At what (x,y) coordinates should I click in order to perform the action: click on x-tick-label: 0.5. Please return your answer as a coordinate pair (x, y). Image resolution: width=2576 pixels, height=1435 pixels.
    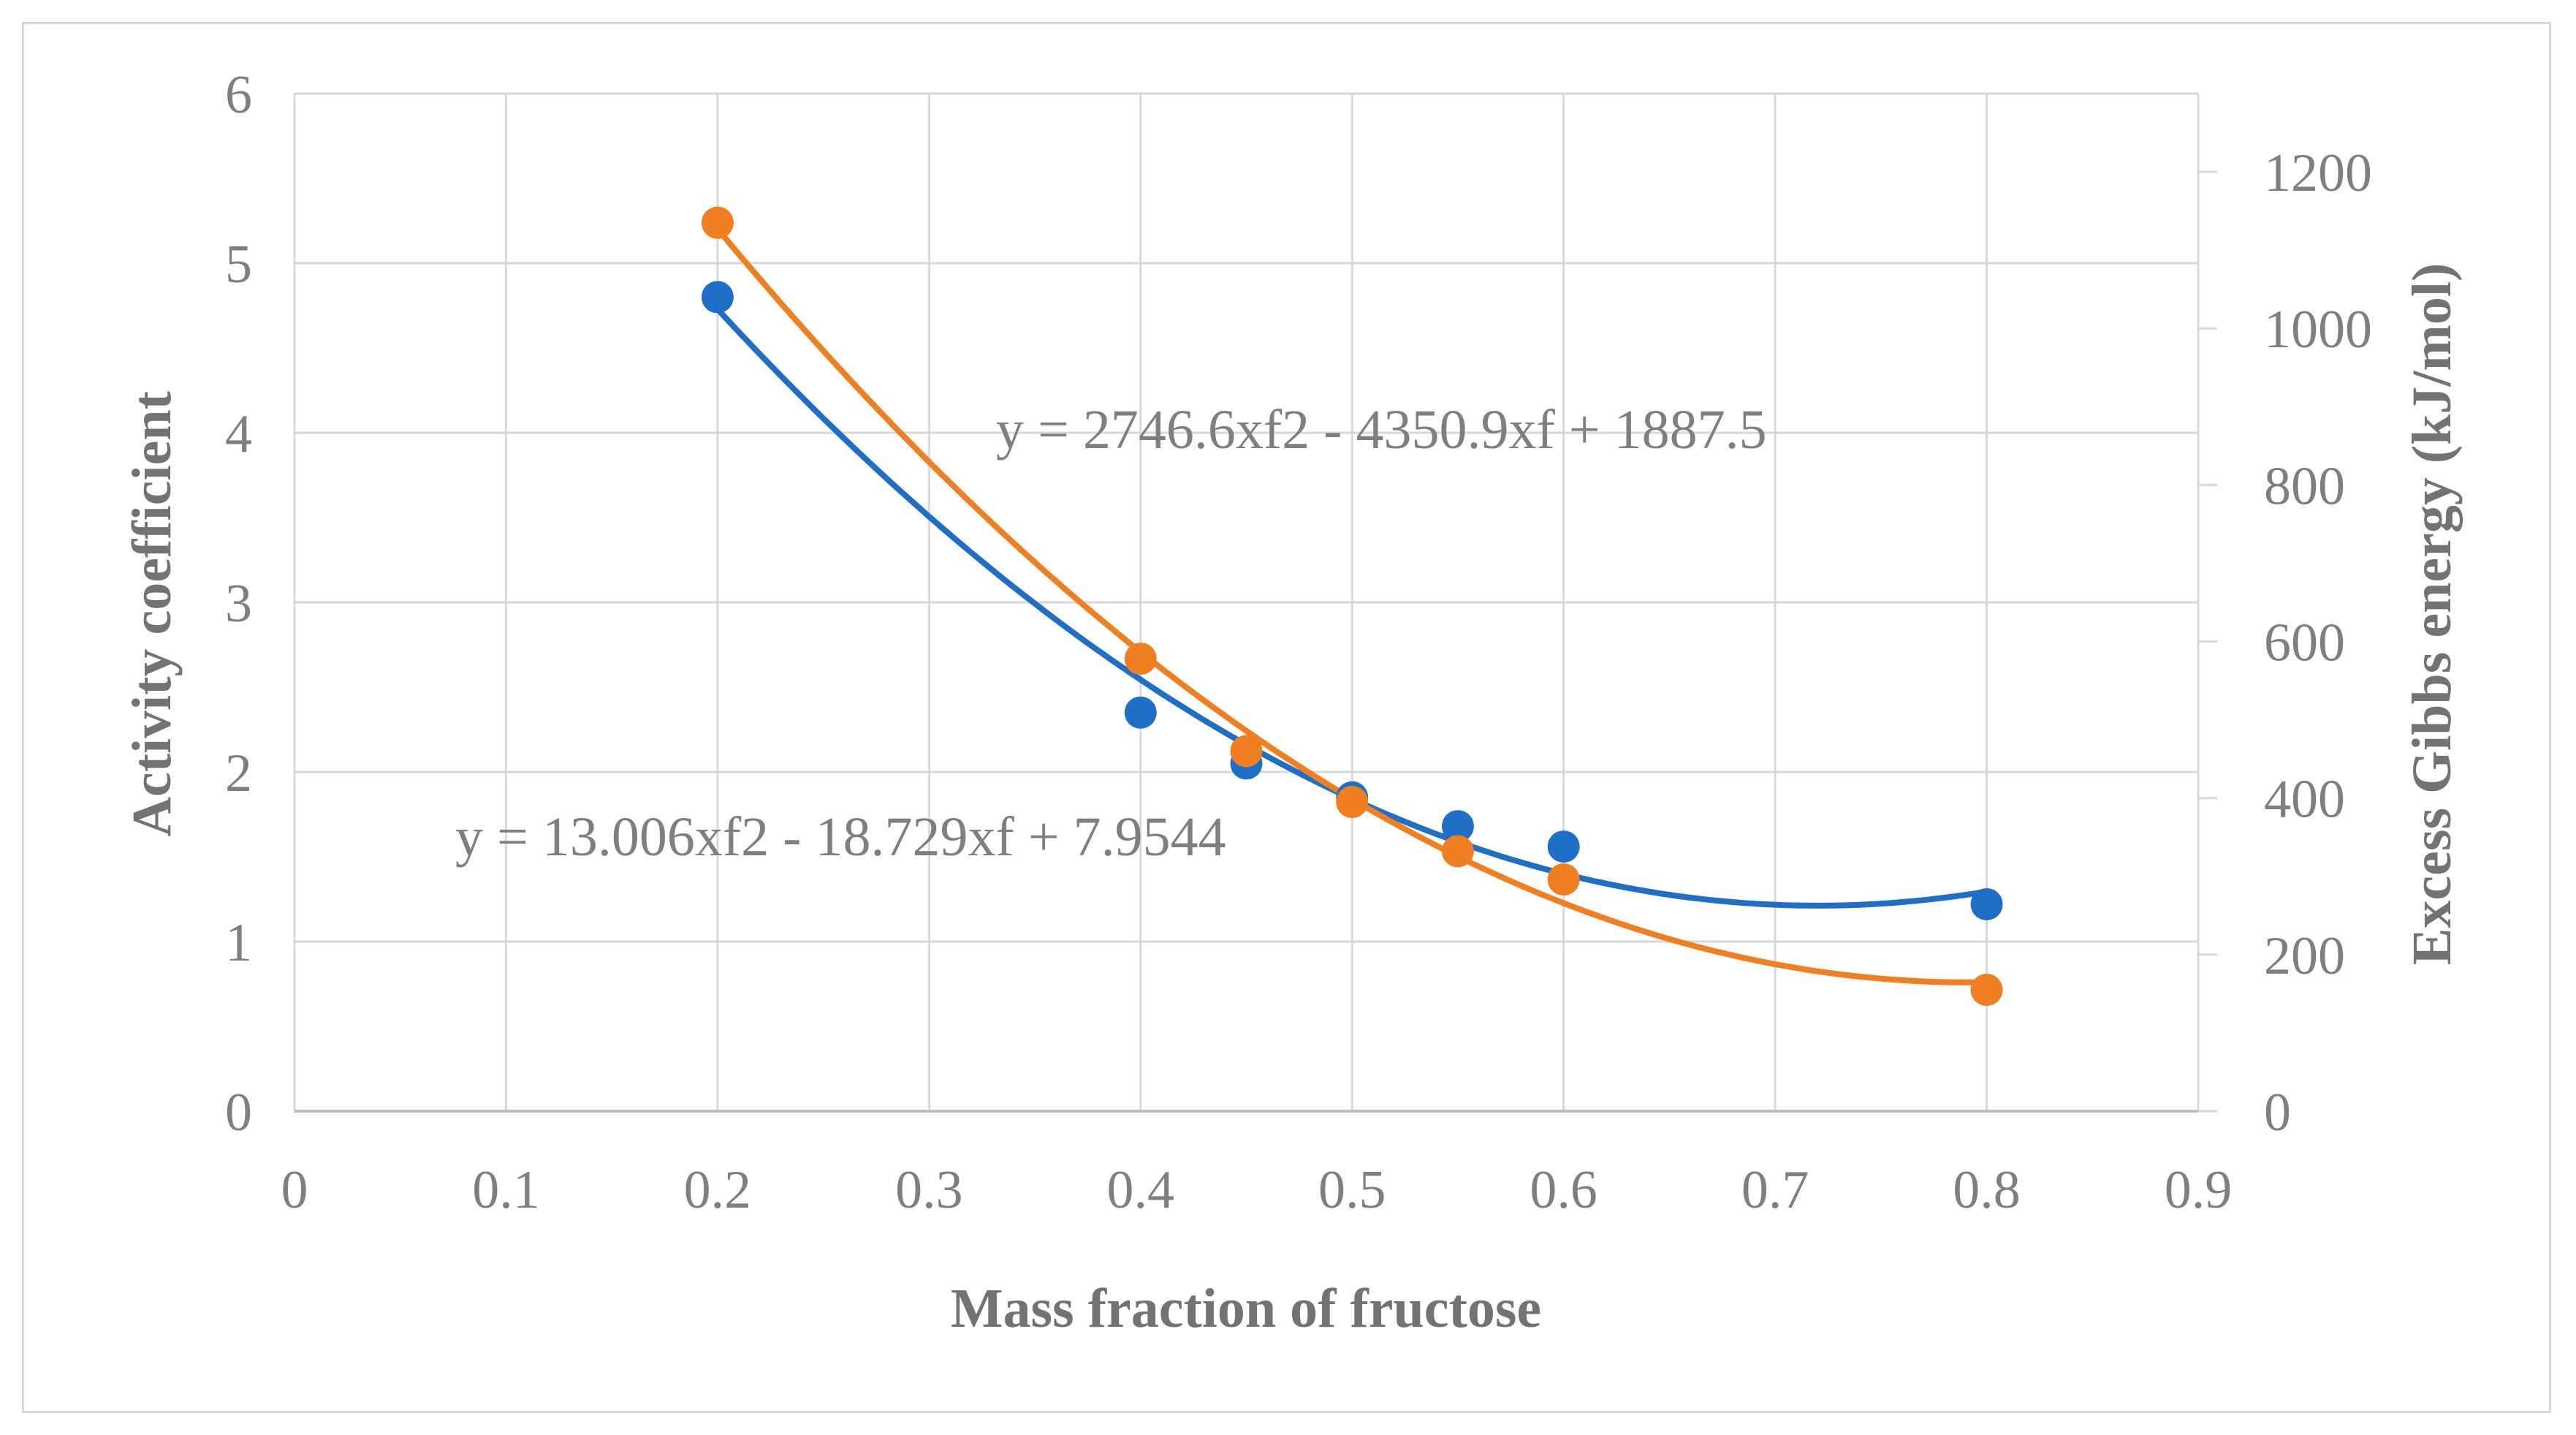
    Looking at the image, I should click on (1352, 1190).